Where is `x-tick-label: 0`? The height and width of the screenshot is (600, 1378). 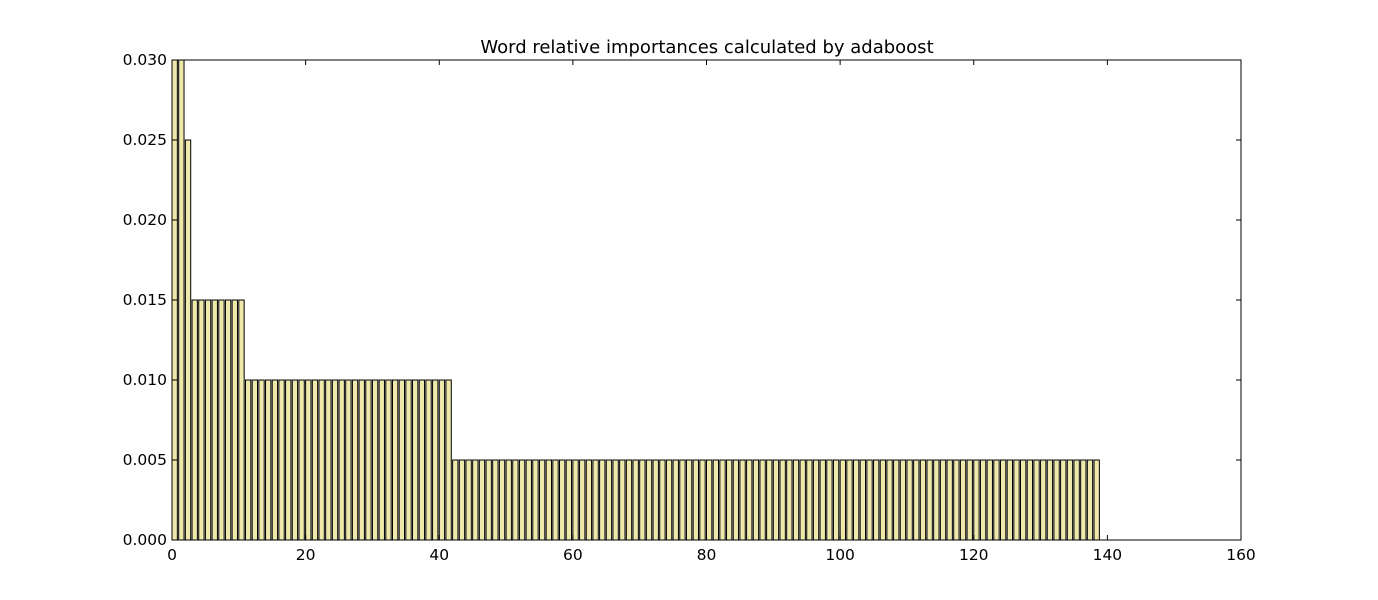
x-tick-label: 0 is located at coordinates (172, 555).